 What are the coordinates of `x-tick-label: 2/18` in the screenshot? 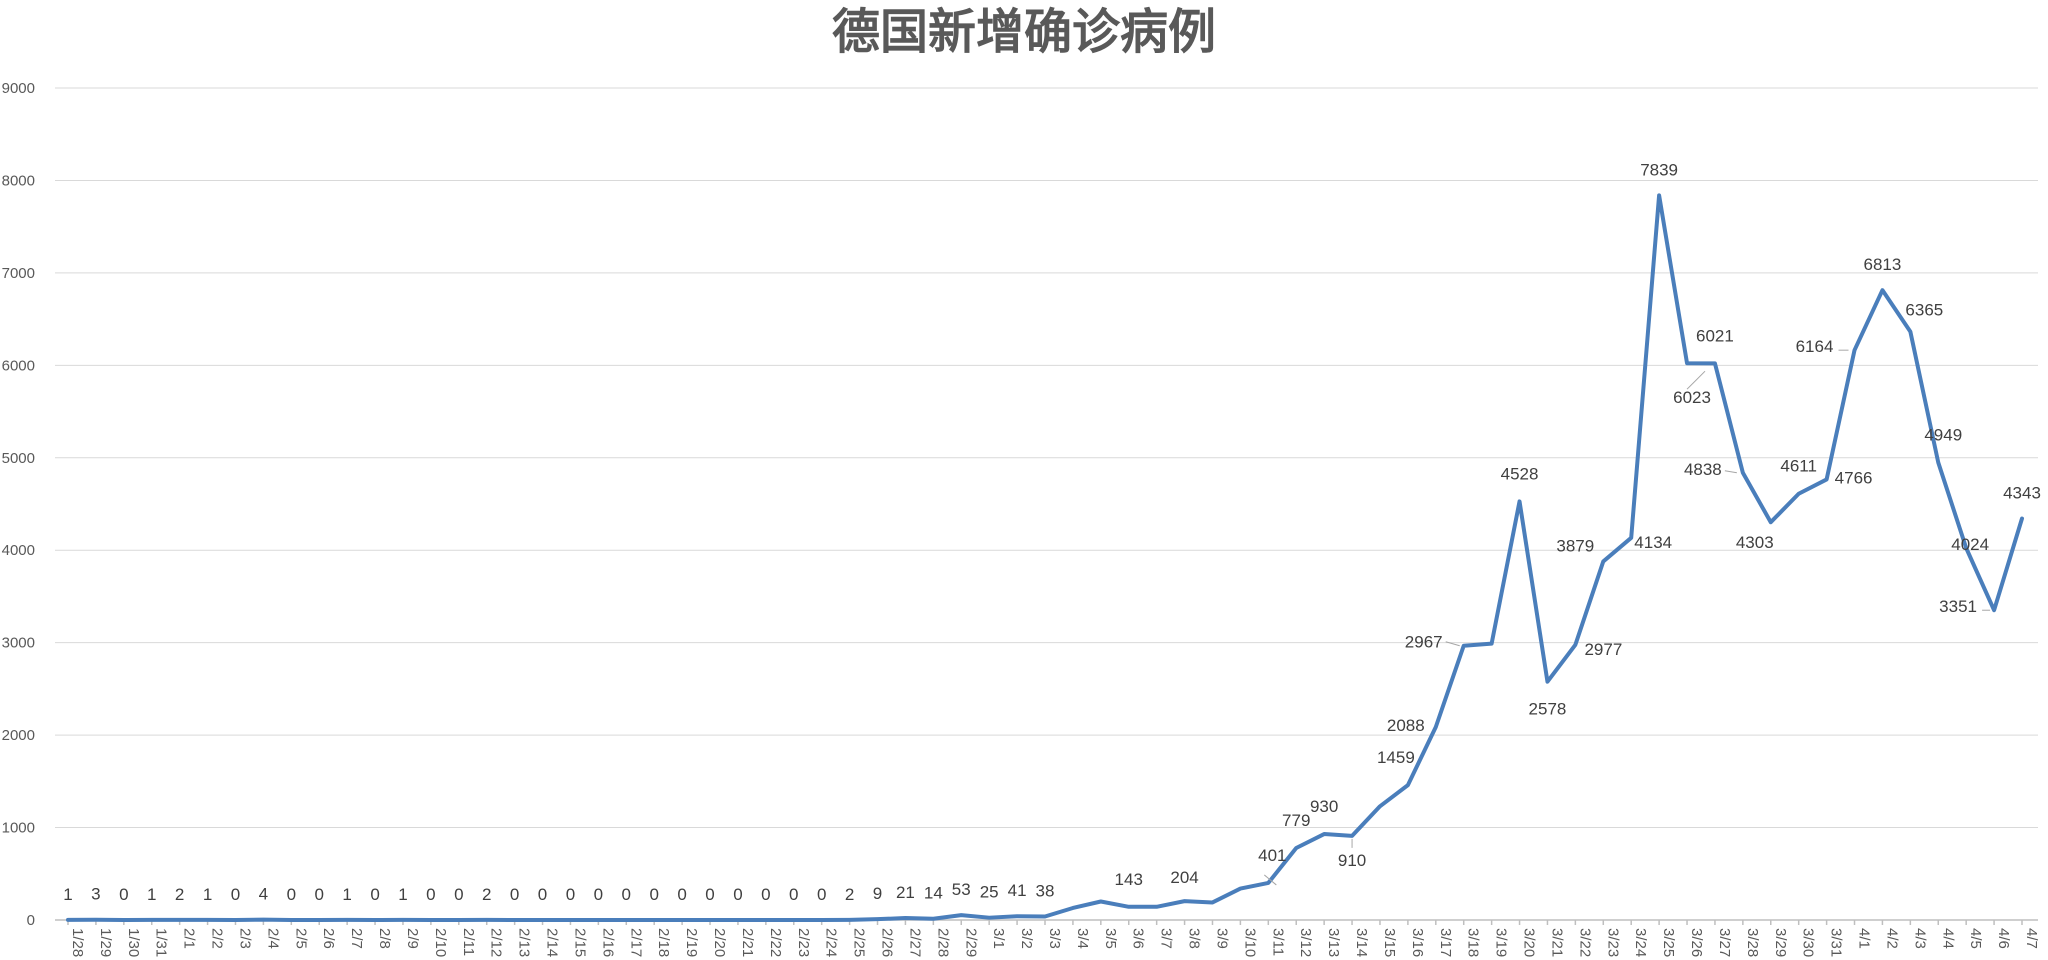 It's located at (663, 942).